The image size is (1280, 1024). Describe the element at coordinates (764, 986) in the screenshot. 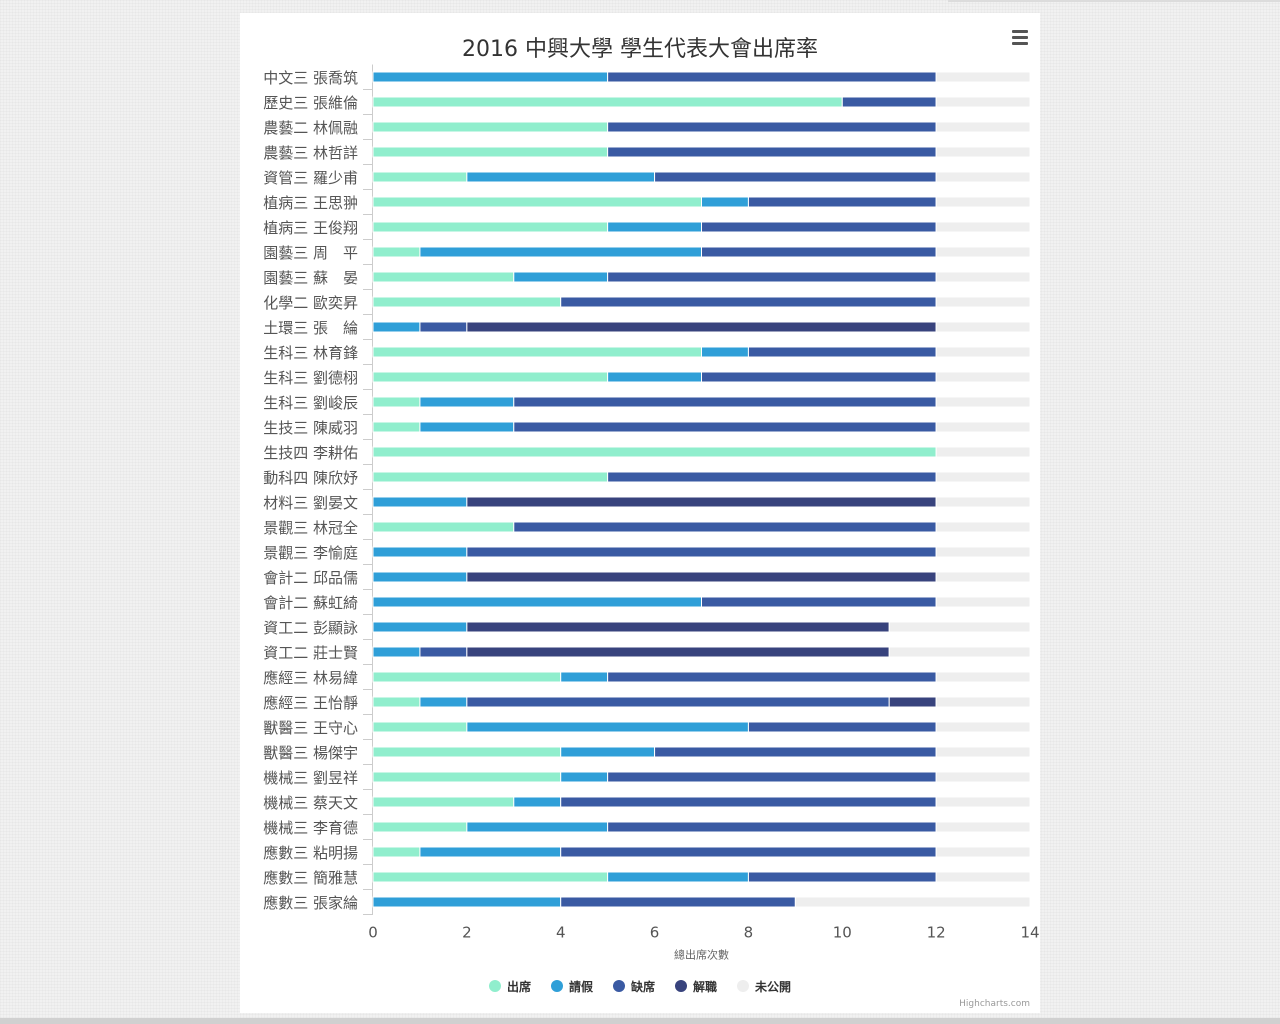

I see `legend-item: 未公開` at that location.